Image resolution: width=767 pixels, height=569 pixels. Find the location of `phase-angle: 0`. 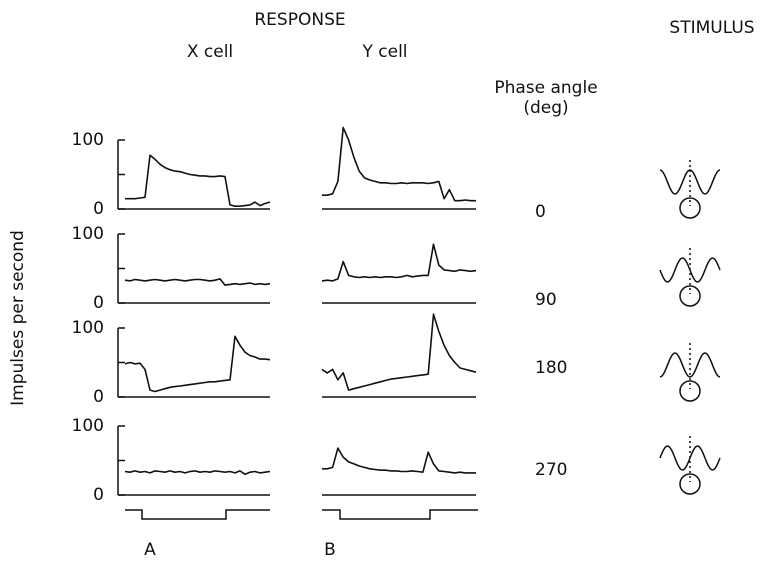

phase-angle: 0 is located at coordinates (540, 212).